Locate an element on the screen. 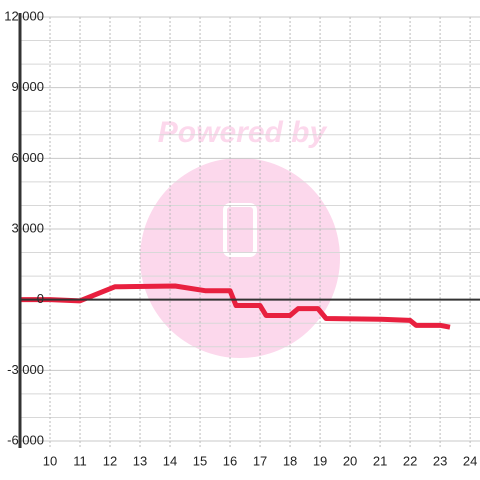 The image size is (480, 480). data-line is located at coordinates (235, 306).